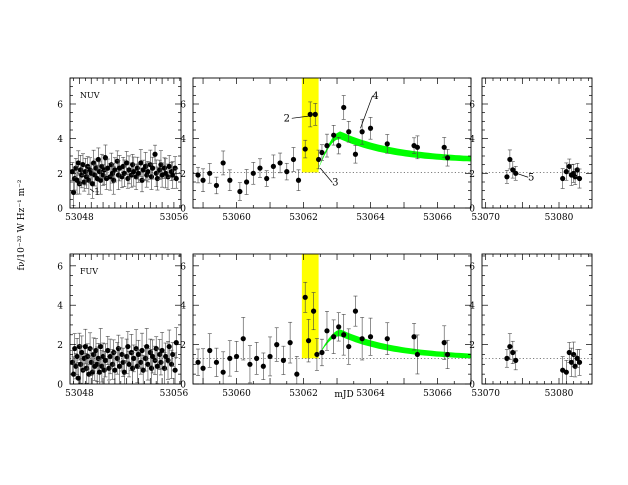 This screenshot has height=485, width=628. What do you see at coordinates (332, 139) in the screenshot?
I see `panel-plot-area` at bounding box center [332, 139].